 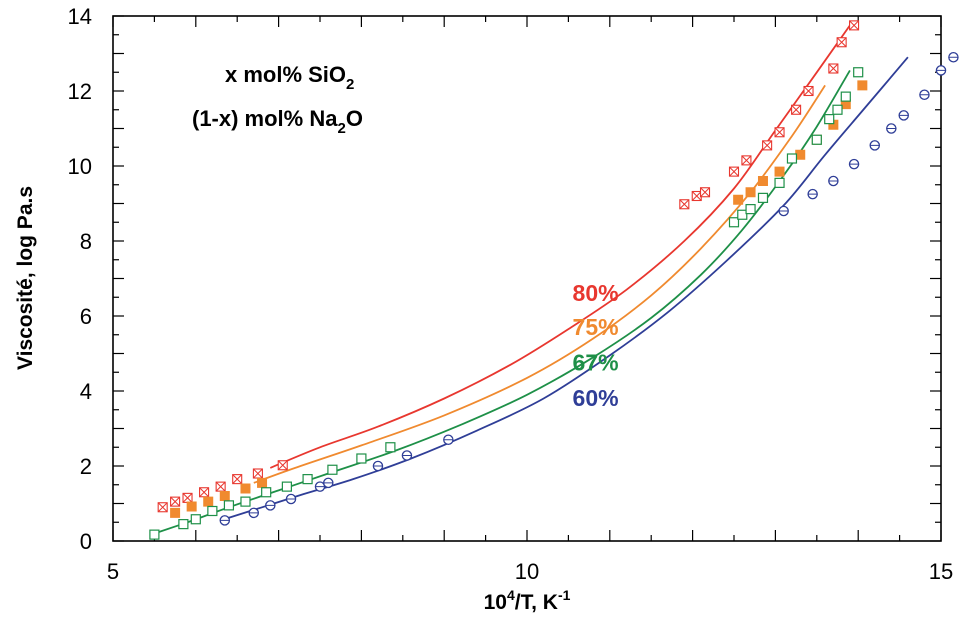 What do you see at coordinates (80, 166) in the screenshot?
I see `y-tick-label: 10` at bounding box center [80, 166].